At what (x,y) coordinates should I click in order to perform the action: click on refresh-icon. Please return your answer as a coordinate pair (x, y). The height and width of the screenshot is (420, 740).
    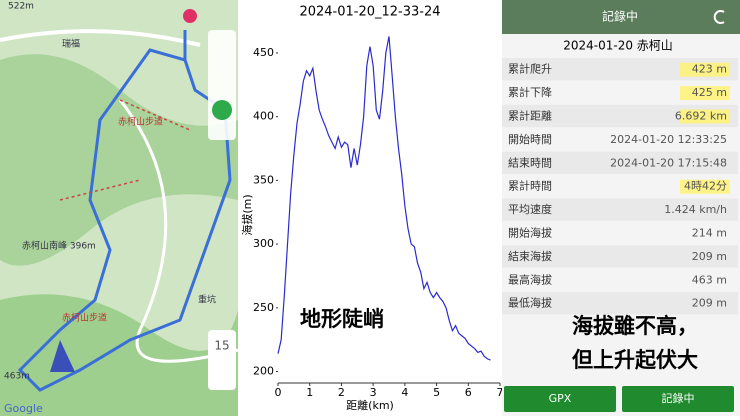
    Looking at the image, I should click on (719, 17).